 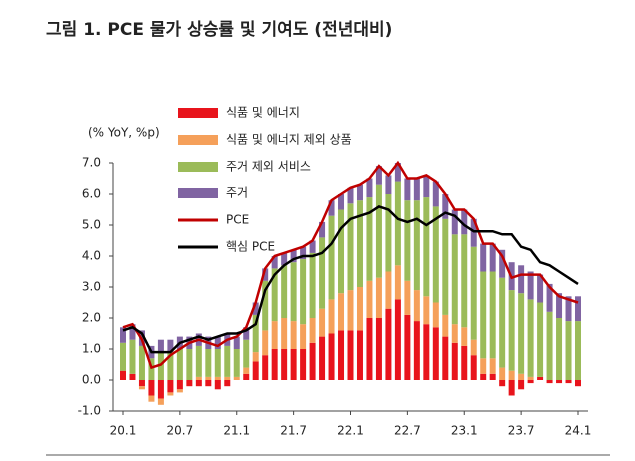 What do you see at coordinates (263, 113) in the screenshot?
I see `legend-label: 식품 및 에너지` at bounding box center [263, 113].